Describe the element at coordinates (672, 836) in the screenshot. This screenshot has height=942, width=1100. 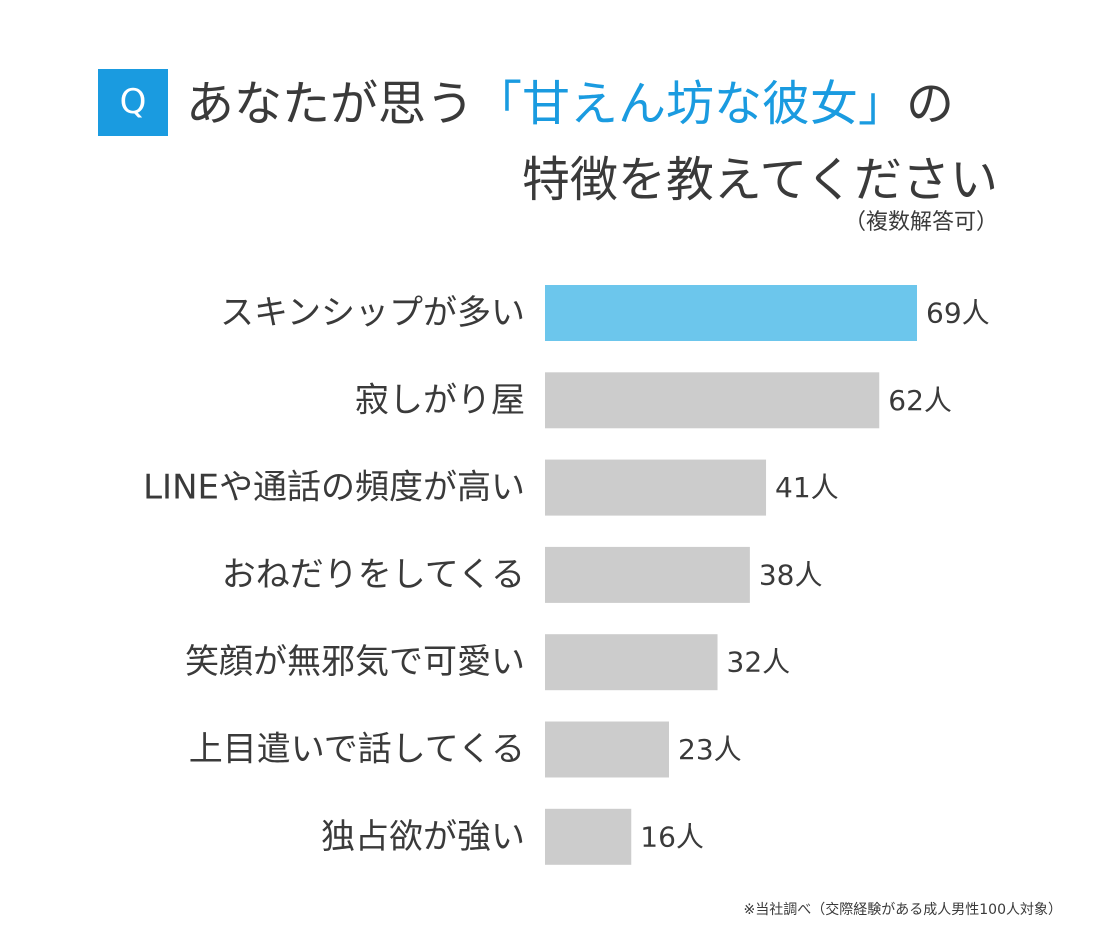
I see `value-label-6: 16人` at that location.